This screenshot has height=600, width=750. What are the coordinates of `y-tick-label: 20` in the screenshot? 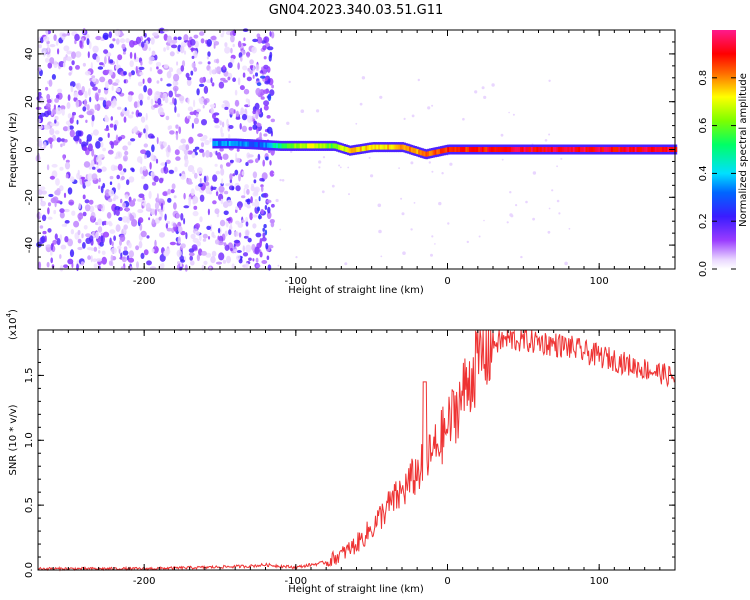 It's located at (29, 101).